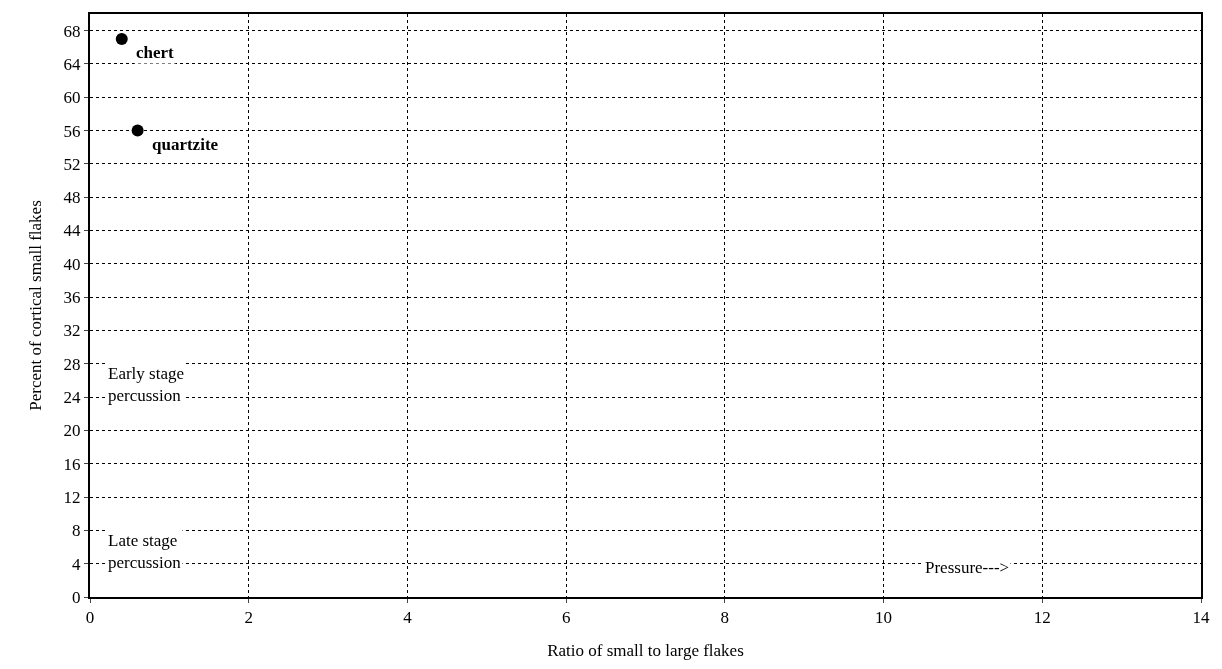  What do you see at coordinates (248, 618) in the screenshot?
I see `x-tick-label: 2` at bounding box center [248, 618].